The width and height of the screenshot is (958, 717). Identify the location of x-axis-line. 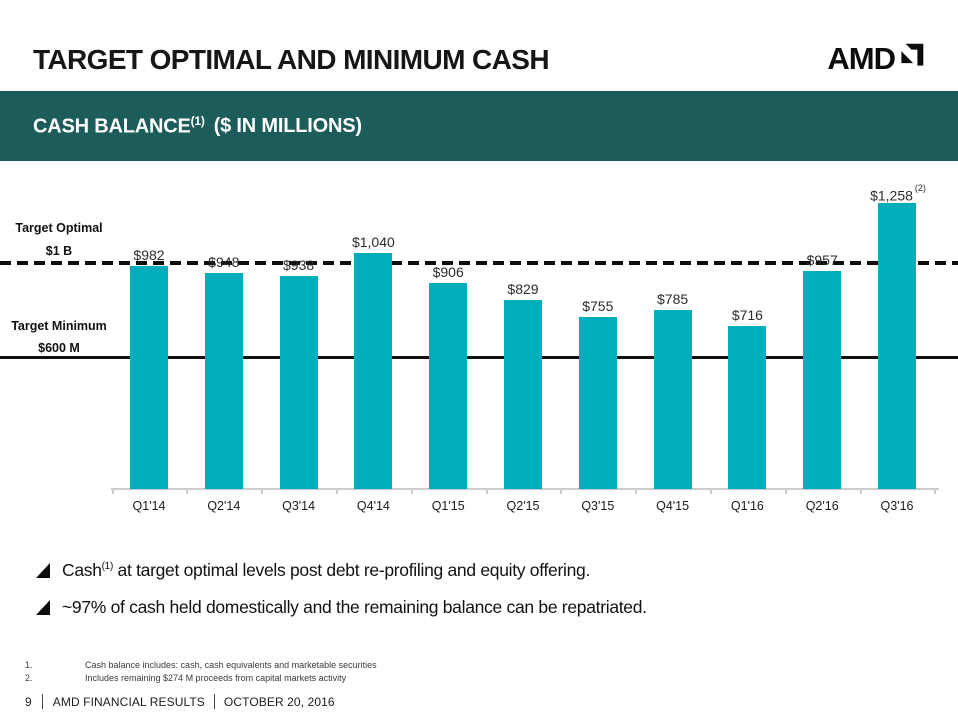
(525, 489).